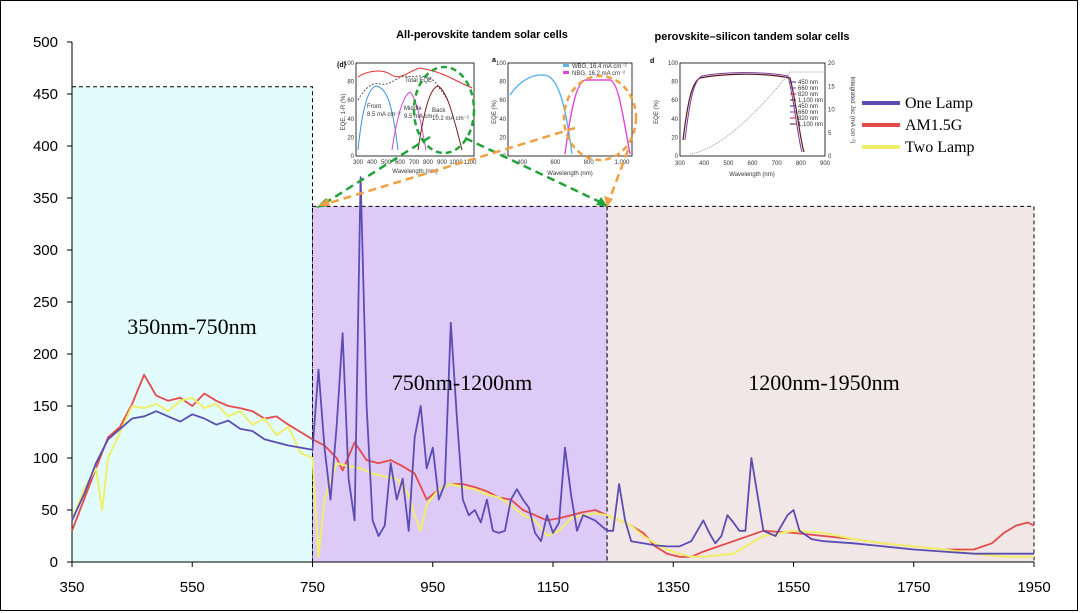 This screenshot has width=1080, height=613. I want to click on panel-d1-yticks: 0 20 40 60 80 100, so click(349, 110).